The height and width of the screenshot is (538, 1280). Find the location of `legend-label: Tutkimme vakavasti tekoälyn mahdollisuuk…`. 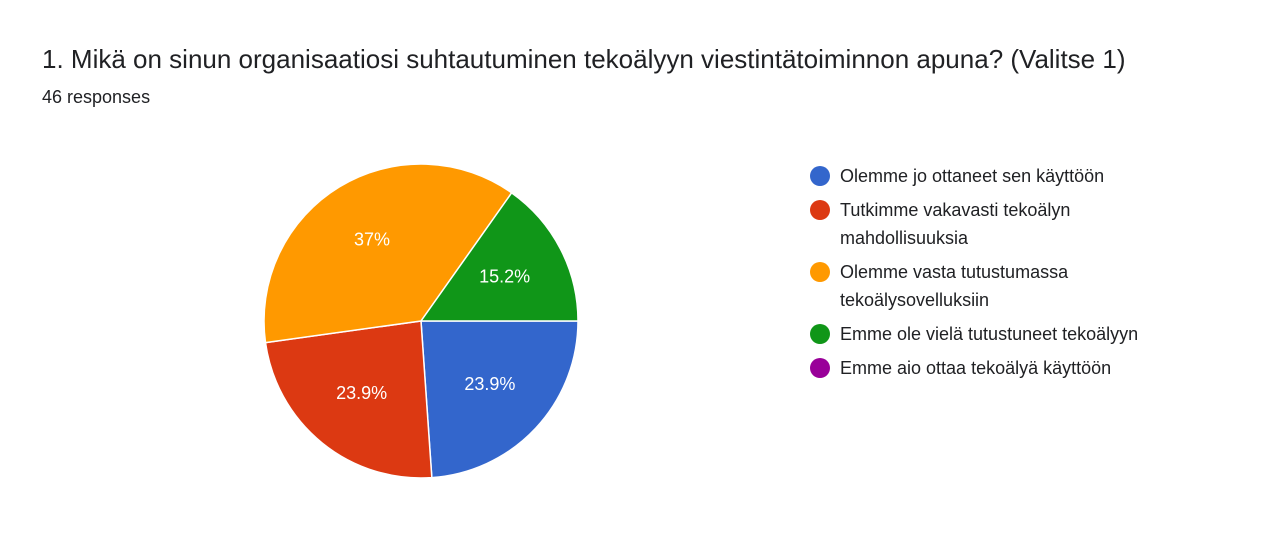

legend-label: Tutkimme vakavasti tekoälyn mahdollisuuk… is located at coordinates (955, 224).